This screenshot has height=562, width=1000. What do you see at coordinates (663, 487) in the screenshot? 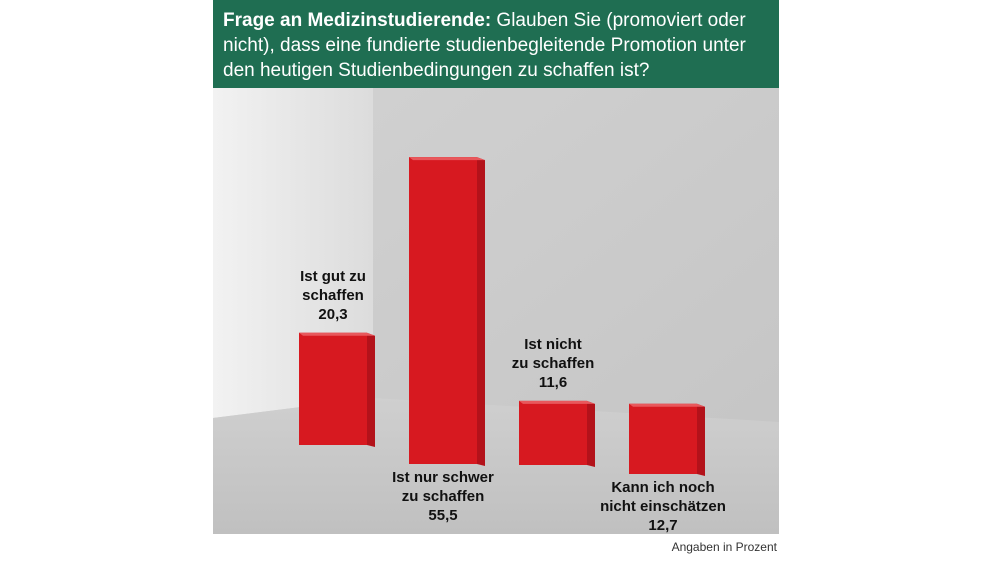
I see `category-label-4-line1: Kann ich noch` at bounding box center [663, 487].